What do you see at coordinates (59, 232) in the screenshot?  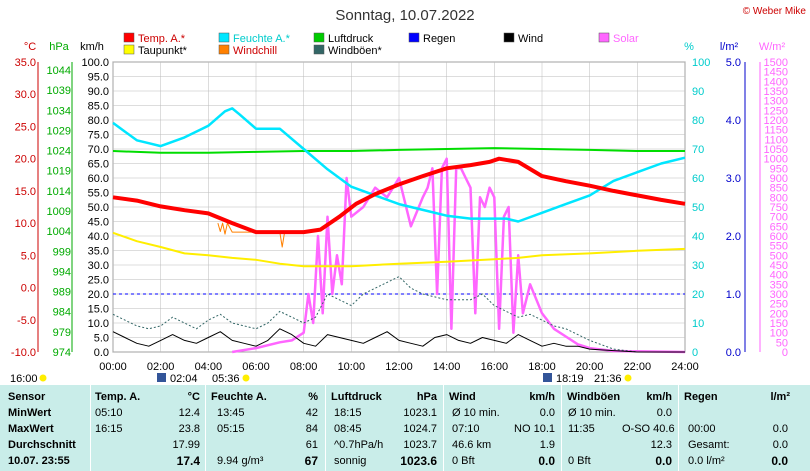 I see `pressure-tick-label: 1004` at bounding box center [59, 232].